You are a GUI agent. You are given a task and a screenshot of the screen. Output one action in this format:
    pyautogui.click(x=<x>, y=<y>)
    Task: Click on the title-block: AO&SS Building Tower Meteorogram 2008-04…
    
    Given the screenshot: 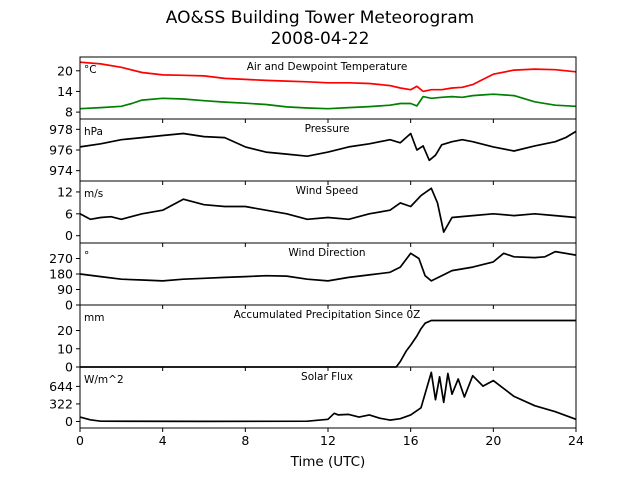 What is the action you would take?
    pyautogui.click(x=320, y=29)
    